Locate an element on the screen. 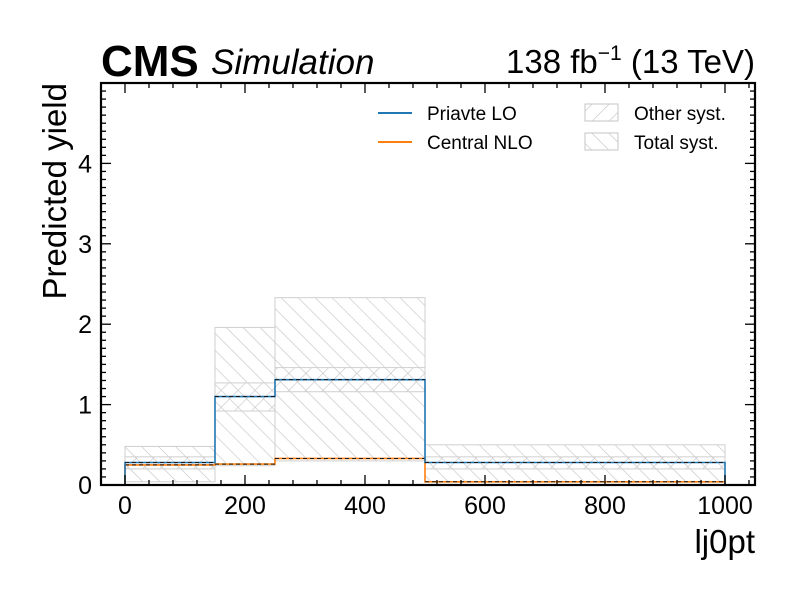 Image resolution: width=800 pixels, height=600 pixels. legend-label-lo: Priavte LO is located at coordinates (472, 114).